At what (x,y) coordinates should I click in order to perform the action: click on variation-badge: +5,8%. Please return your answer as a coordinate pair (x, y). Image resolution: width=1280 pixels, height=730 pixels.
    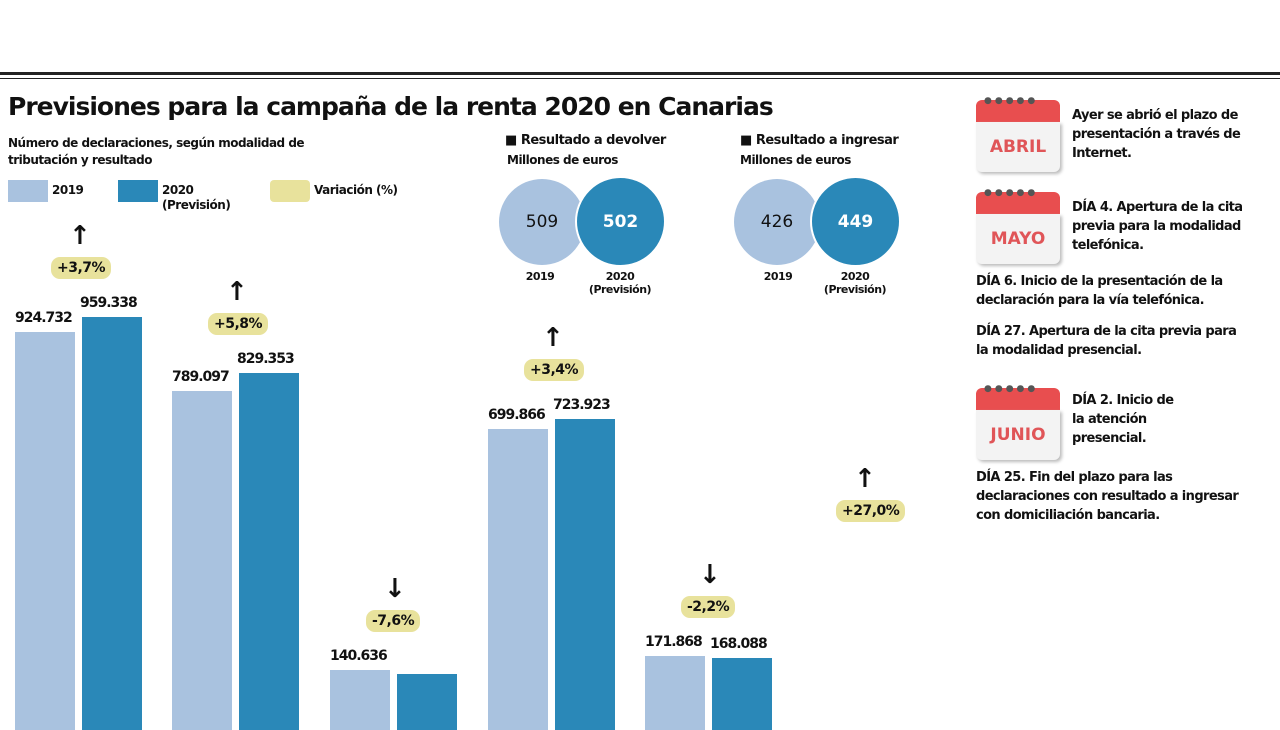
    Looking at the image, I should click on (238, 324).